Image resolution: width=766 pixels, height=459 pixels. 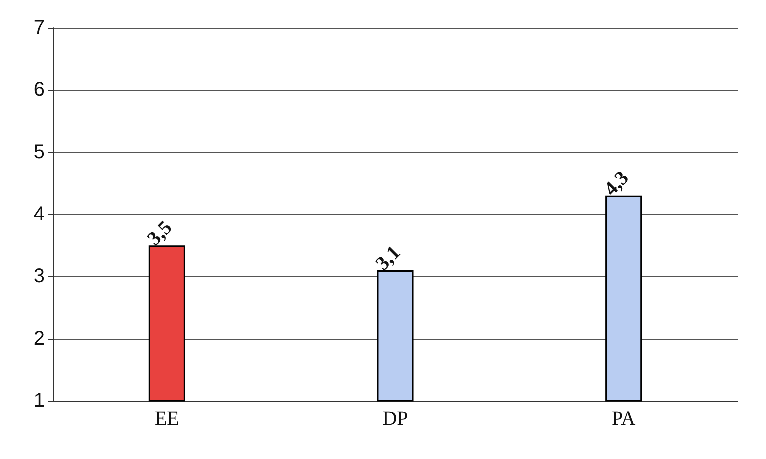 I want to click on y-tick-label: 7, so click(x=39, y=28).